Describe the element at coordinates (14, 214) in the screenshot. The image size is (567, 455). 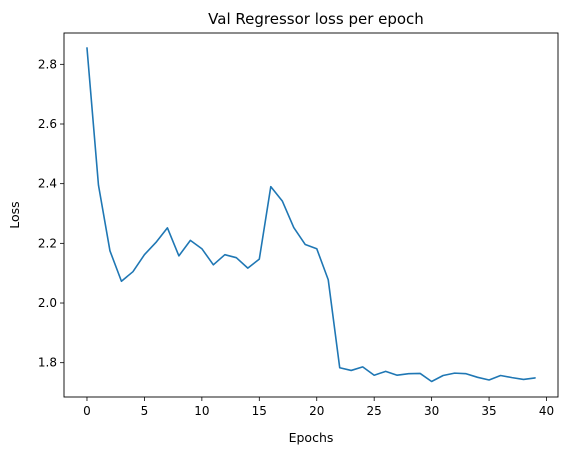
I see `y-axis-label: Loss` at that location.